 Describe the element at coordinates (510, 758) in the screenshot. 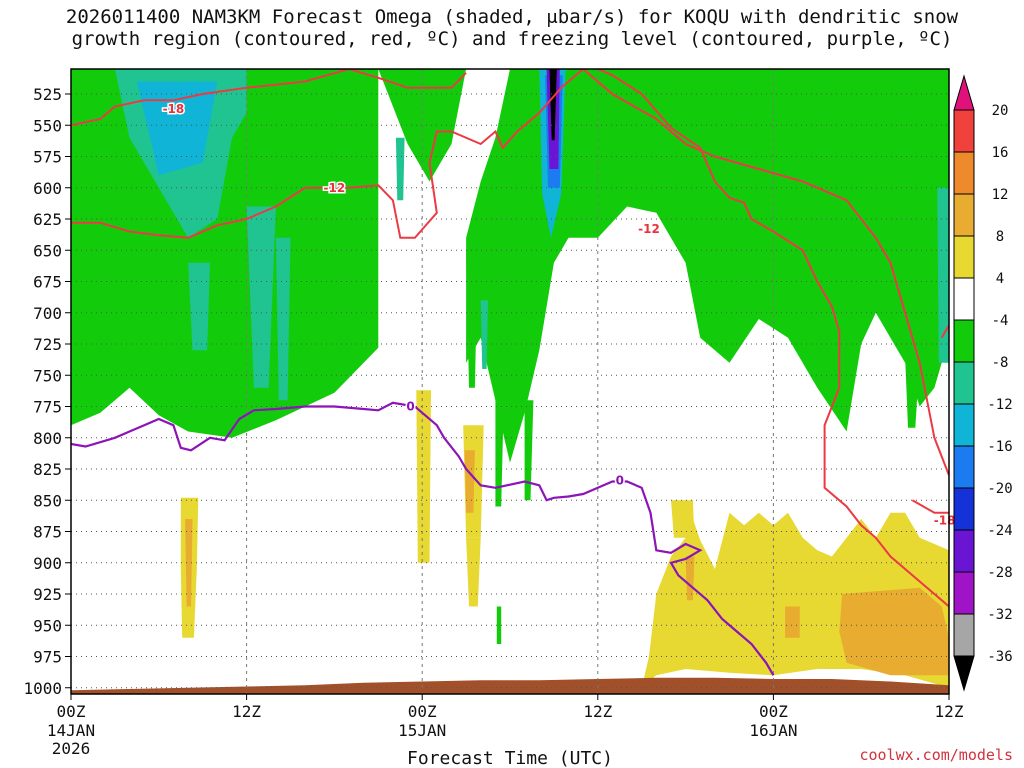

I see `x-axis-label: Forecast Time (UTC)` at that location.